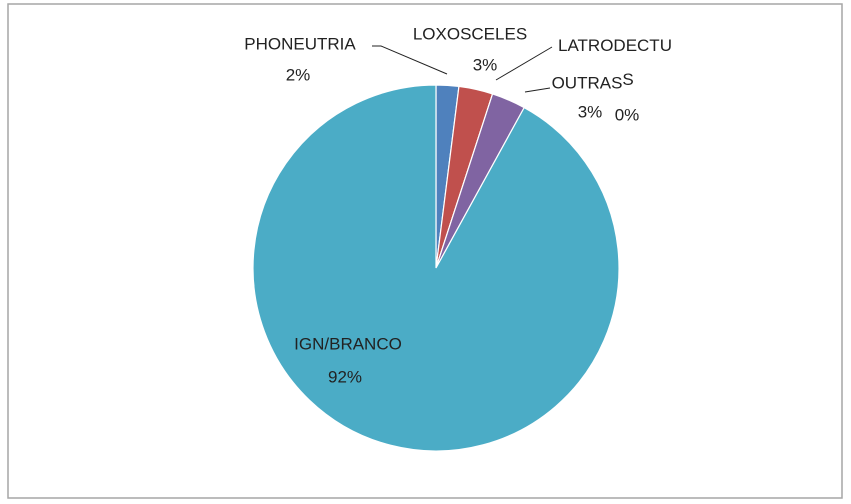 Image resolution: width=851 pixels, height=504 pixels. Describe the element at coordinates (345, 376) in the screenshot. I see `value-label: 92%` at that location.